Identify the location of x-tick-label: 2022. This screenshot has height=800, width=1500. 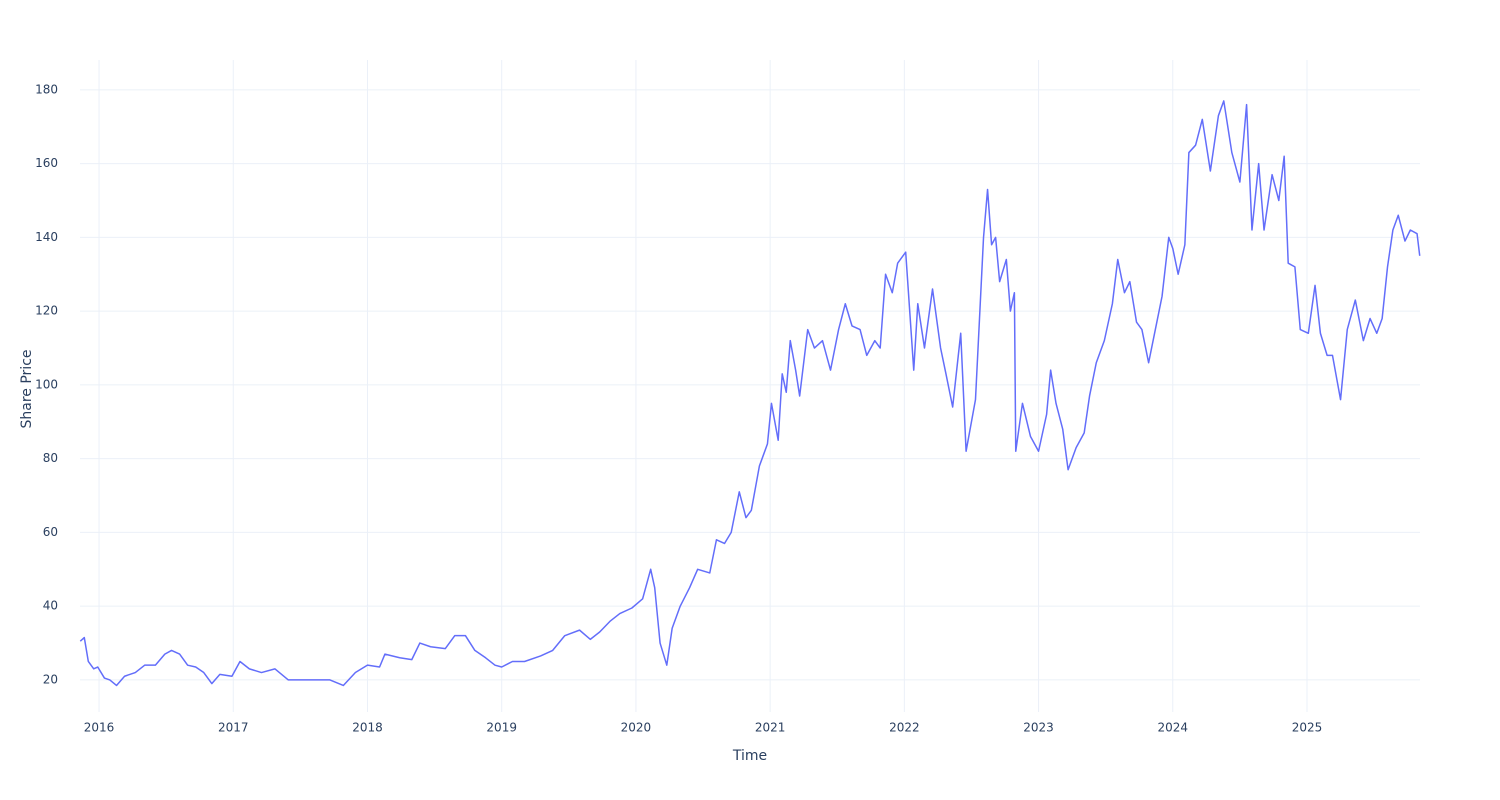
(904, 728).